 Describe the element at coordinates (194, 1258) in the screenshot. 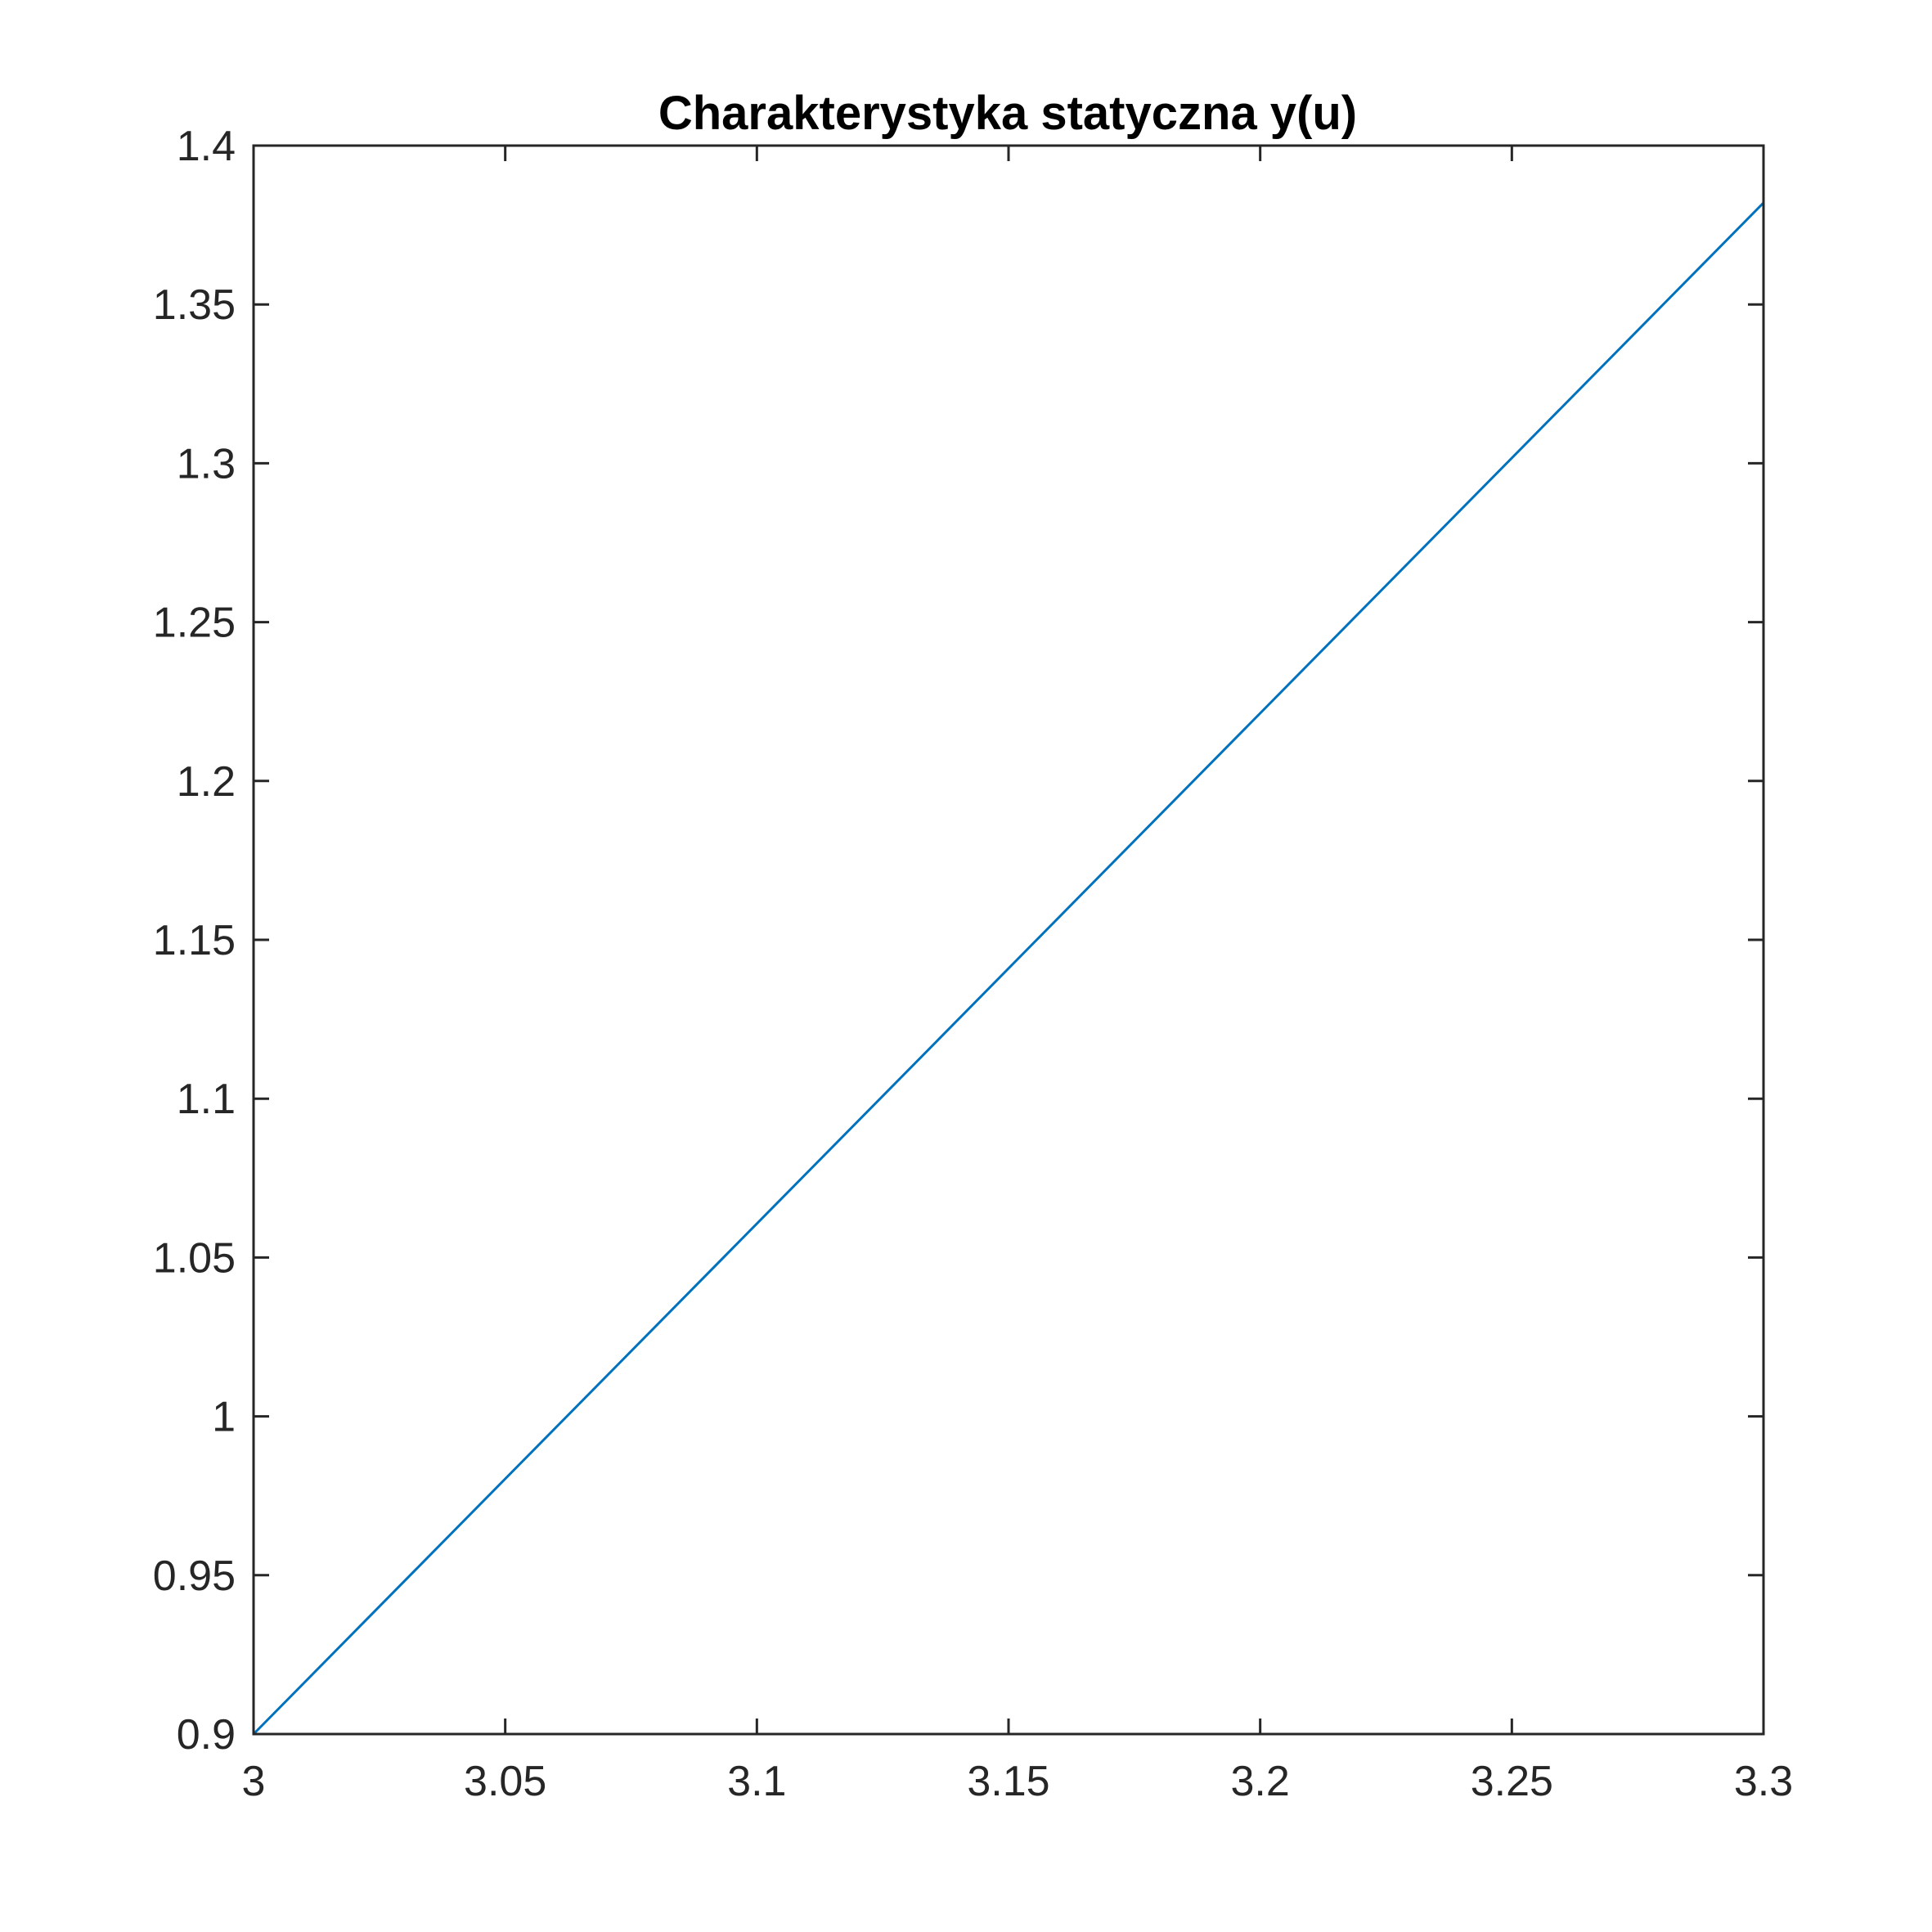

I see `y-tick-label: 1.05` at that location.